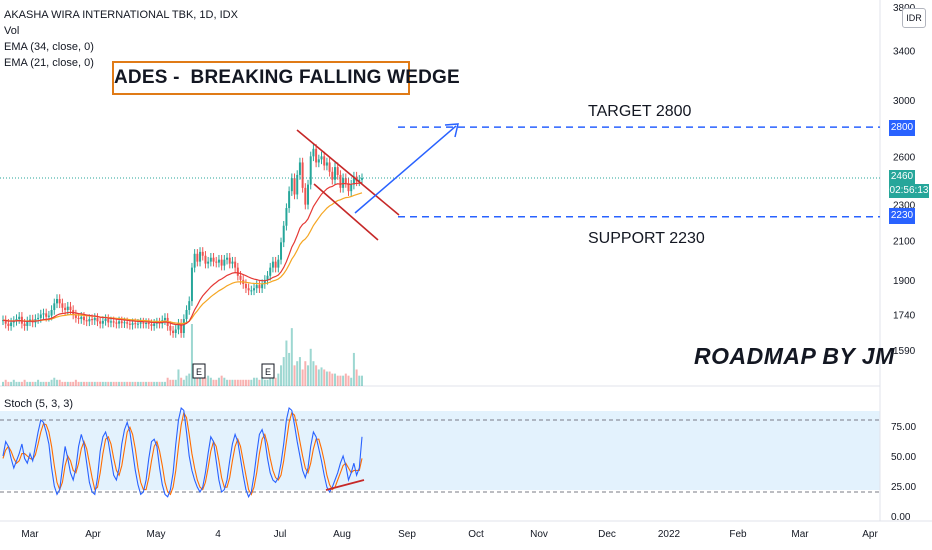  I want to click on support-price-tag: 2230, so click(902, 216).